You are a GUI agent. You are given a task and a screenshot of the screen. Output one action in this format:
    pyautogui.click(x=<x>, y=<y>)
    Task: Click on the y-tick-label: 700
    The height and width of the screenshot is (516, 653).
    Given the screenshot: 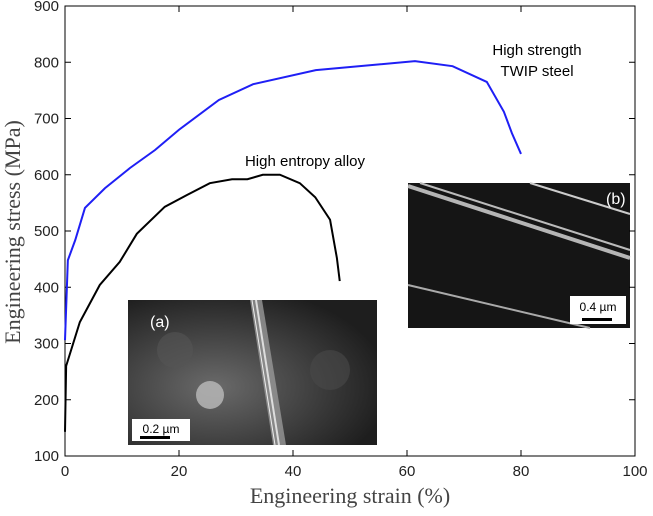 What is the action you would take?
    pyautogui.click(x=46, y=119)
    